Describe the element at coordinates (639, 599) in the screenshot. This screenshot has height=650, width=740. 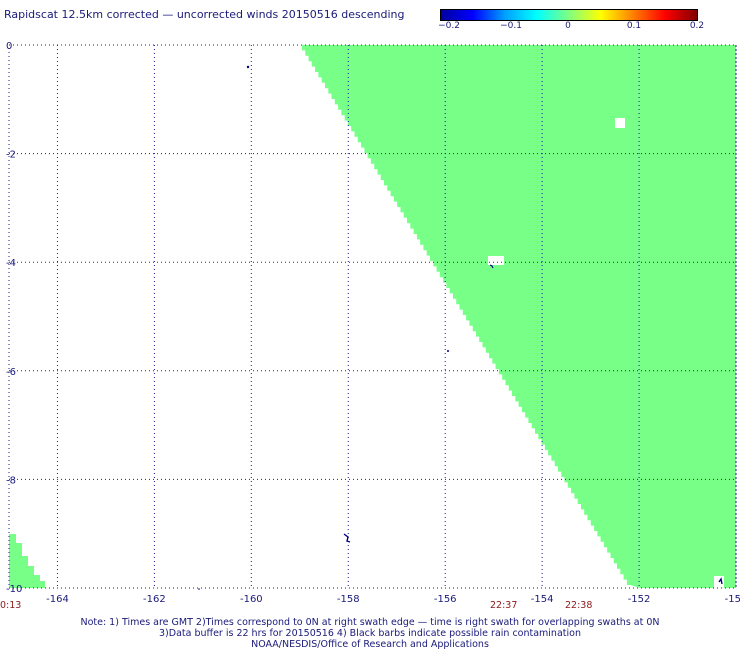
I see `lon-tick-label: -152` at that location.